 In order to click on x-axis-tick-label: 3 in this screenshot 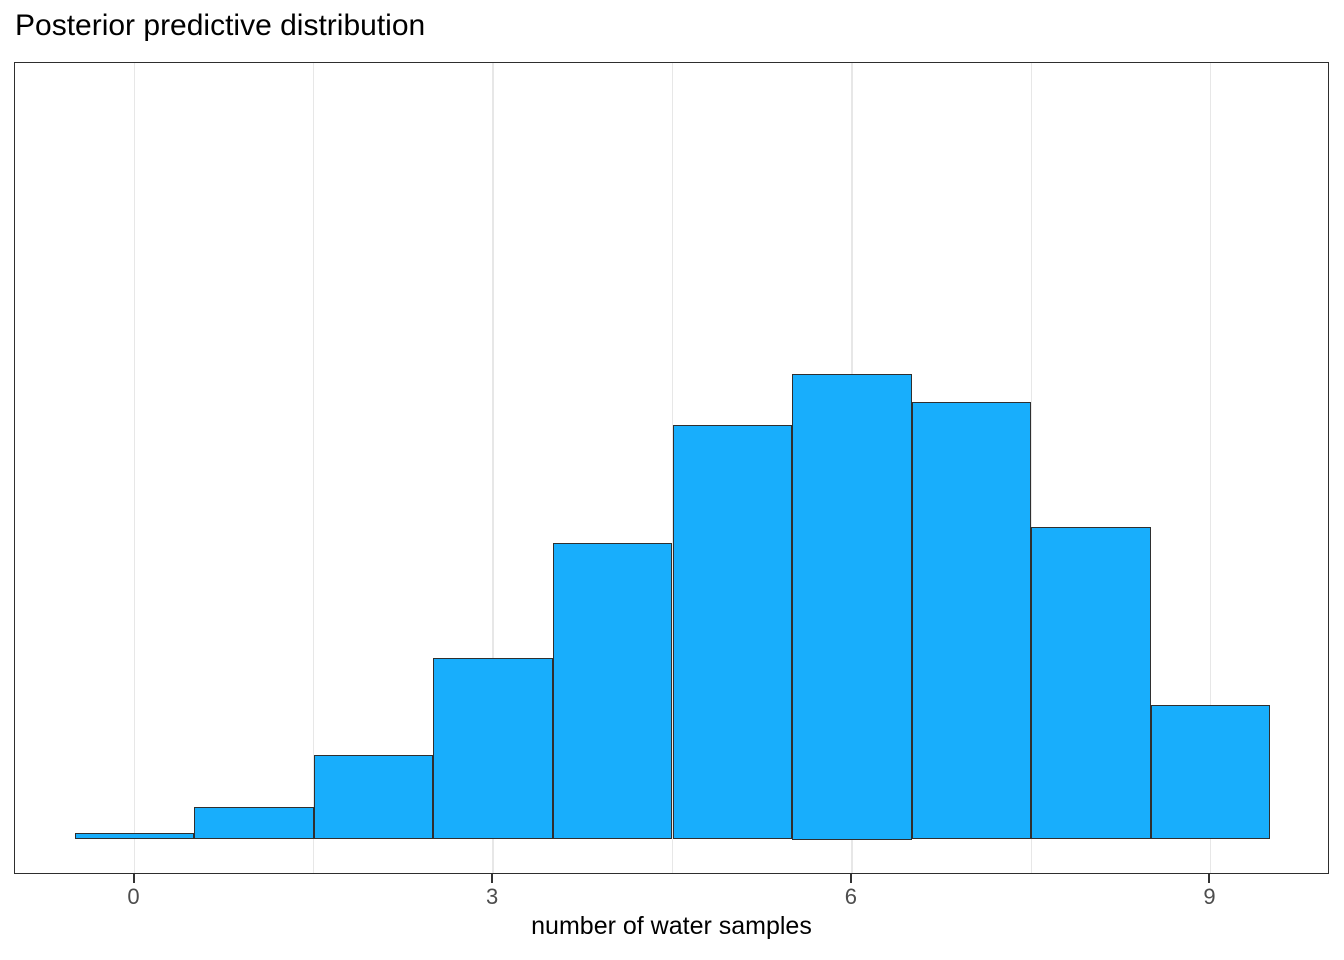, I will do `click(492, 896)`.